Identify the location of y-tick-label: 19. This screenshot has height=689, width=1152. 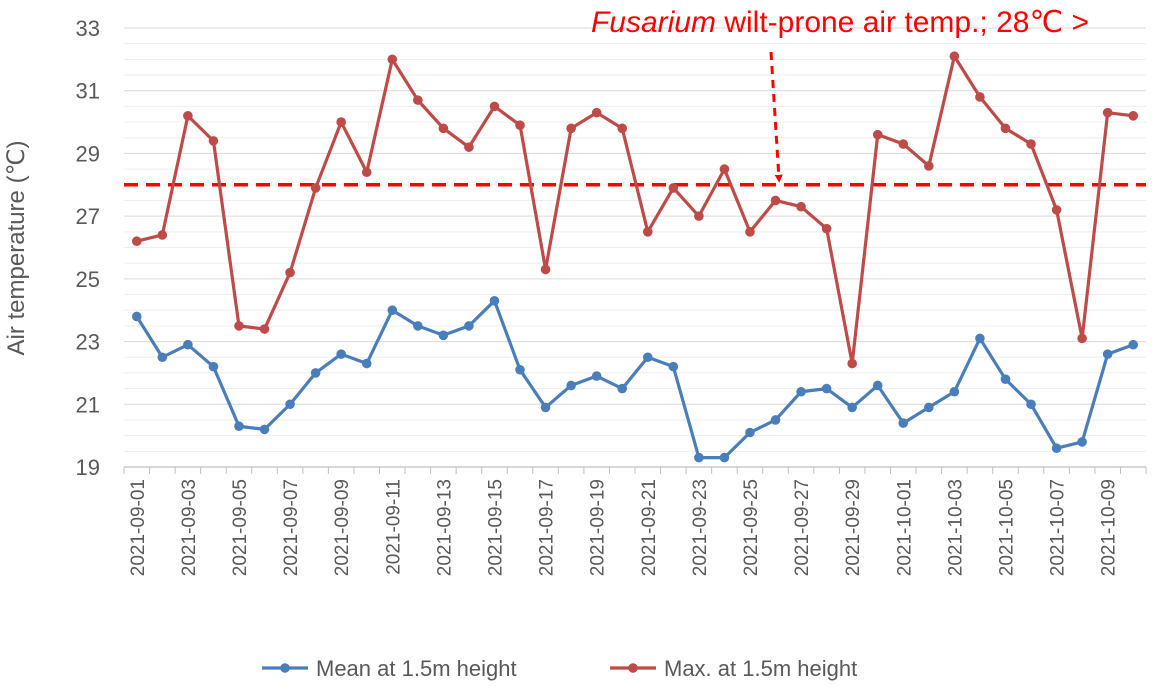
(88, 467).